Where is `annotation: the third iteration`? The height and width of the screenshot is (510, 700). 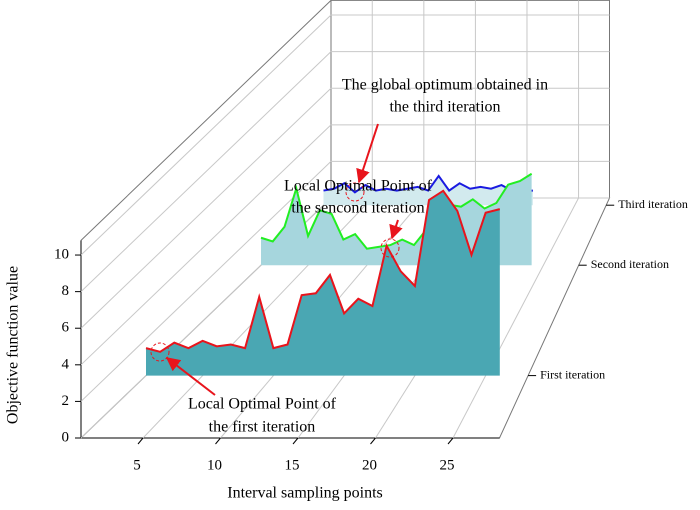 annotation: the third iteration is located at coordinates (444, 107).